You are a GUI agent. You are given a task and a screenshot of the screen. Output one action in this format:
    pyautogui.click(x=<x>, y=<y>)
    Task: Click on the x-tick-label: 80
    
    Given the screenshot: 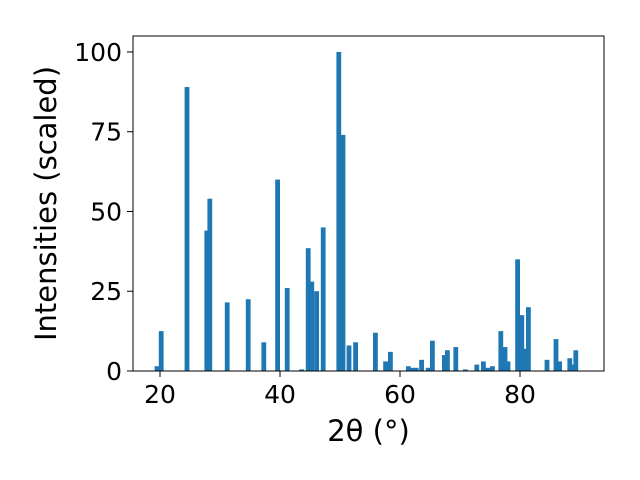 What is the action you would take?
    pyautogui.click(x=520, y=394)
    